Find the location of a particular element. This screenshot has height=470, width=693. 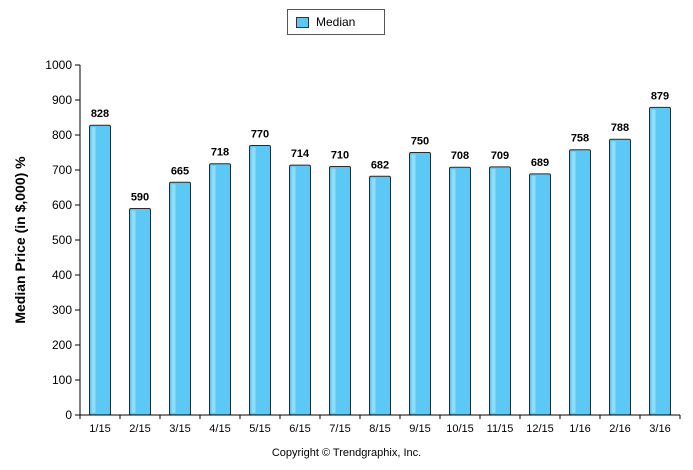

y-tick-label-400: 400 is located at coordinates (62, 275).